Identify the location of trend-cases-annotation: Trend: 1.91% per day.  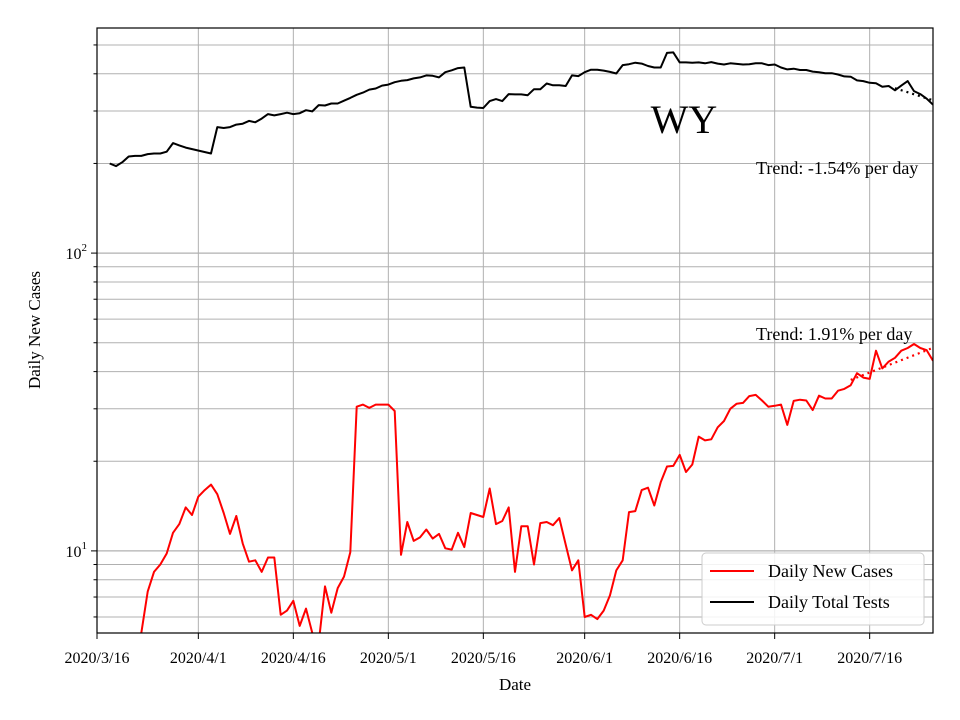
(834, 334).